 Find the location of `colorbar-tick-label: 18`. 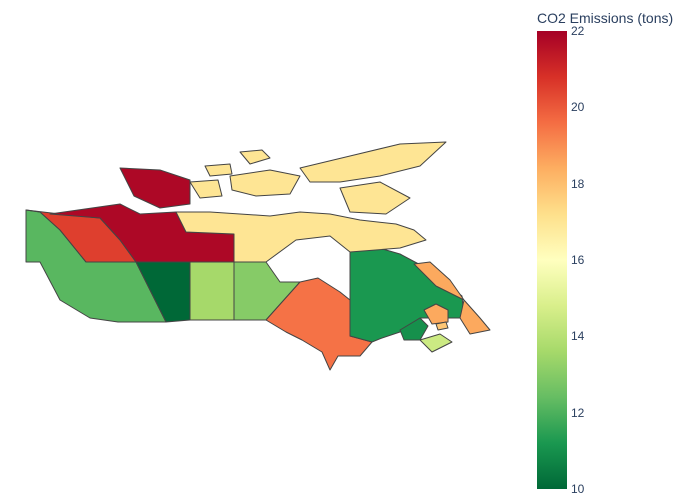

colorbar-tick-label: 18 is located at coordinates (578, 183).